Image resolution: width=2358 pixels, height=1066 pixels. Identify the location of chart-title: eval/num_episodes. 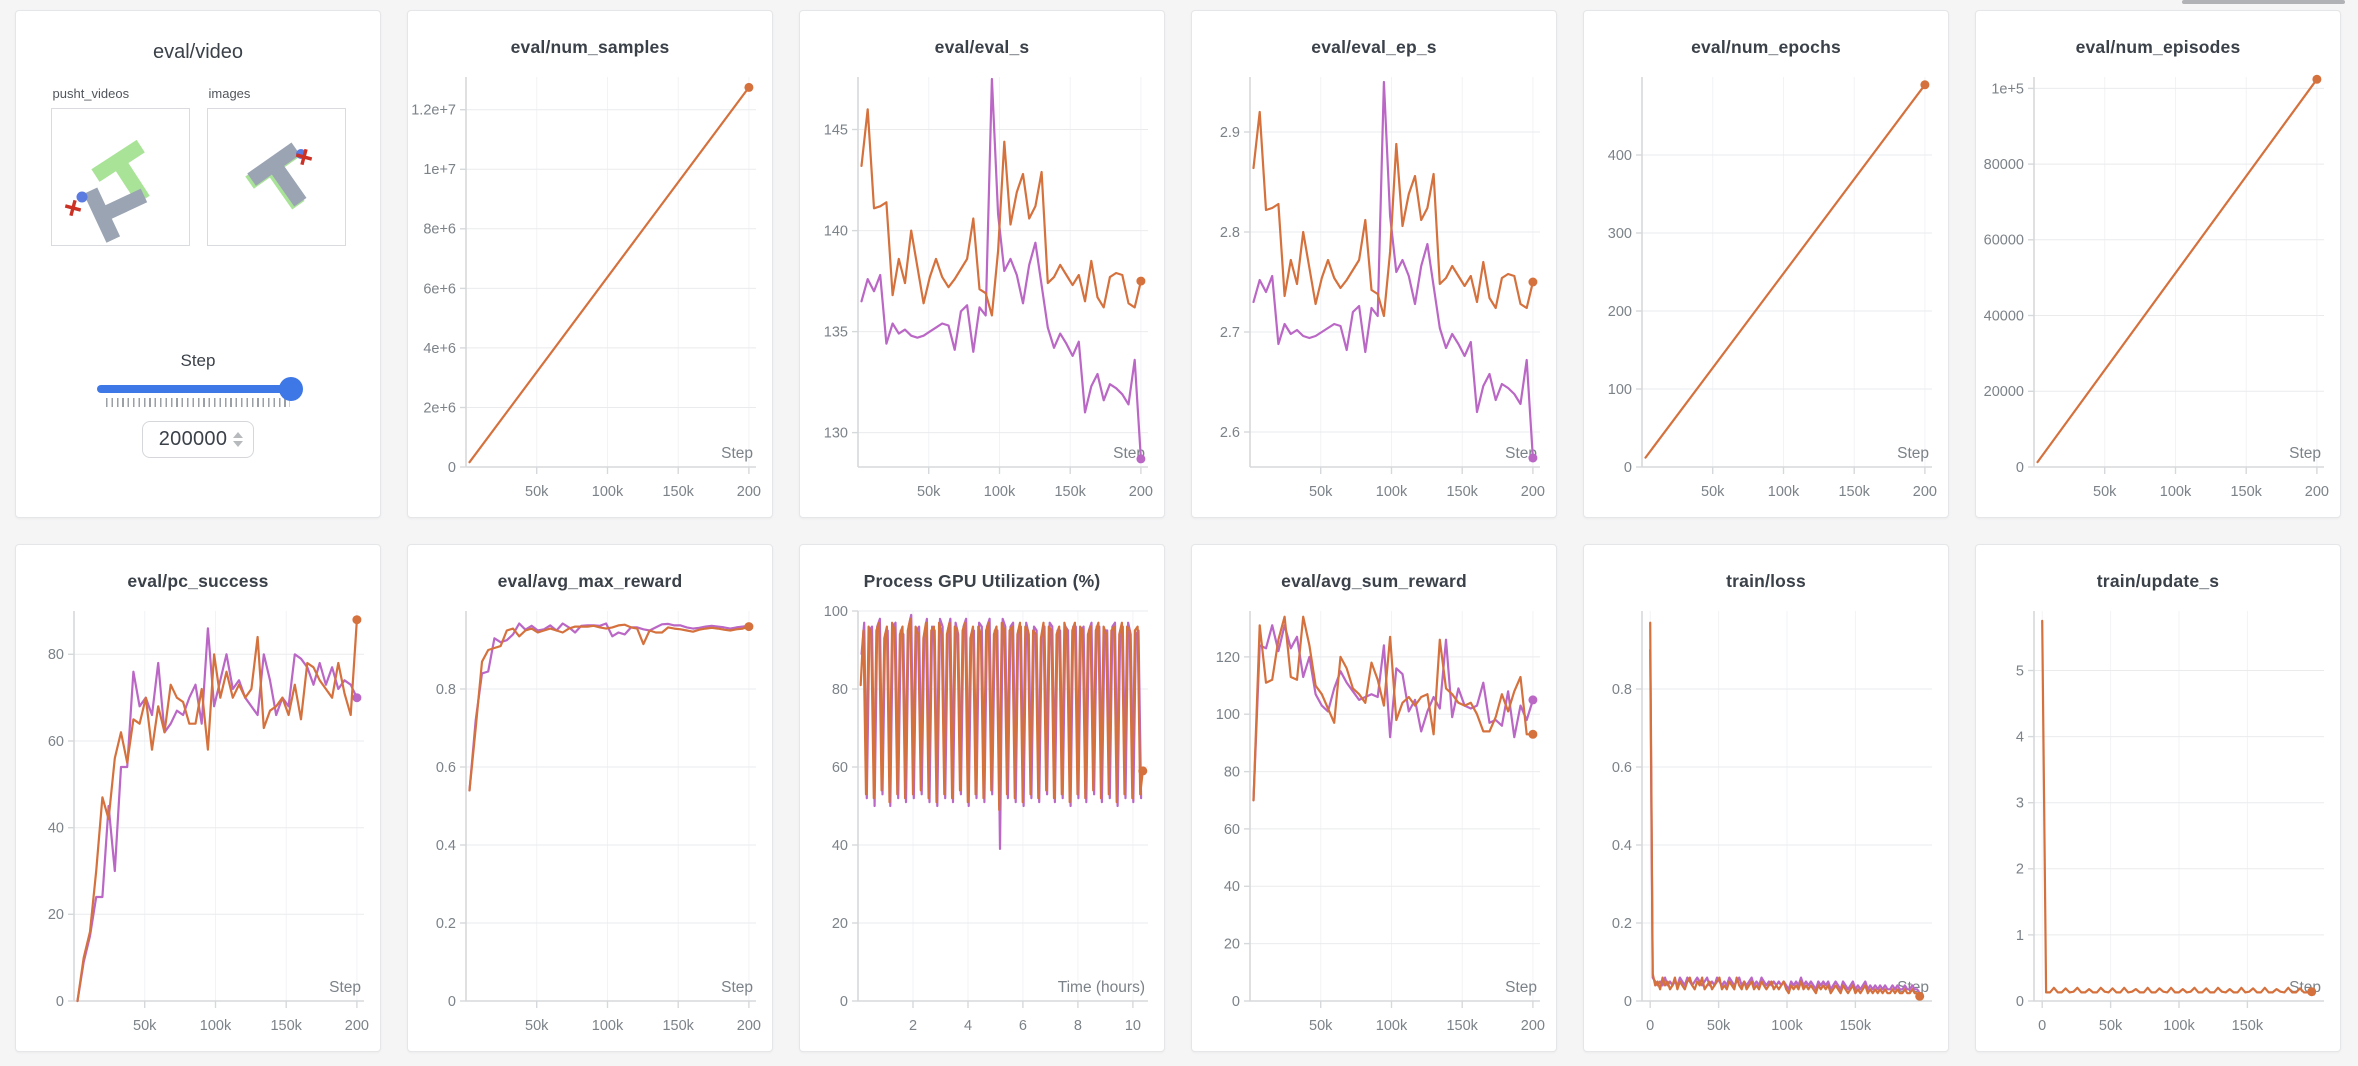
(2158, 47).